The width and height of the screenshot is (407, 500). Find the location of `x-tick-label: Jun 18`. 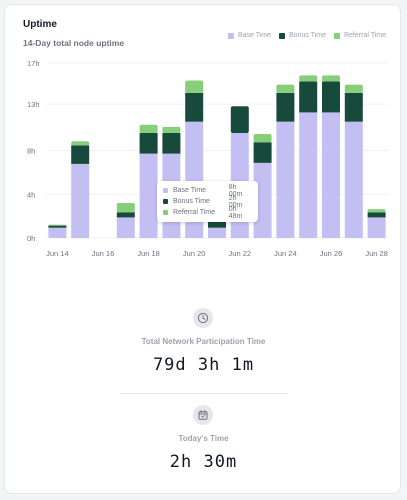

x-tick-label: Jun 18 is located at coordinates (148, 253).